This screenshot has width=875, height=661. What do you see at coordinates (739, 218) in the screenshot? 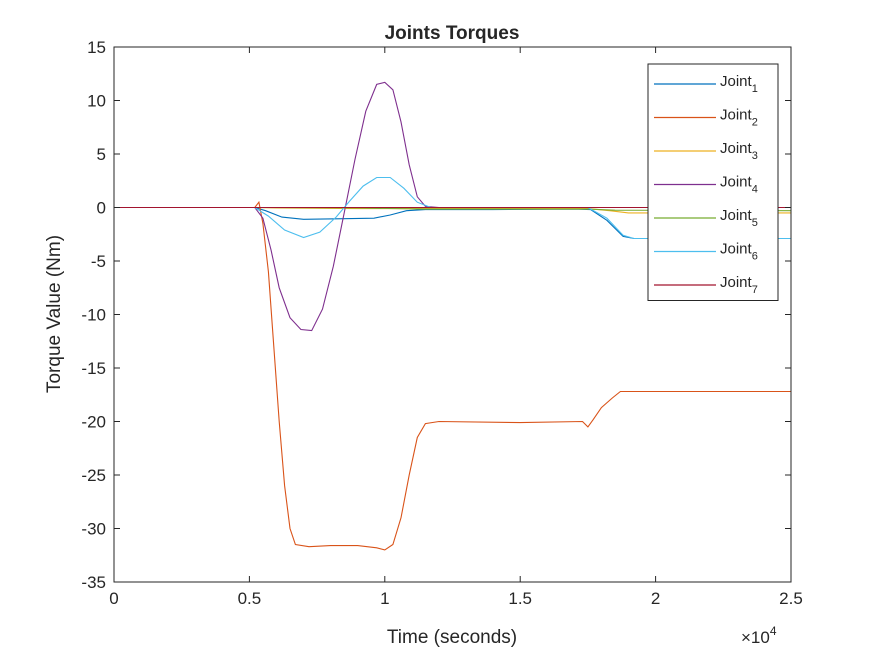
I see `legend-entry-joint-5: Joint5` at bounding box center [739, 218].